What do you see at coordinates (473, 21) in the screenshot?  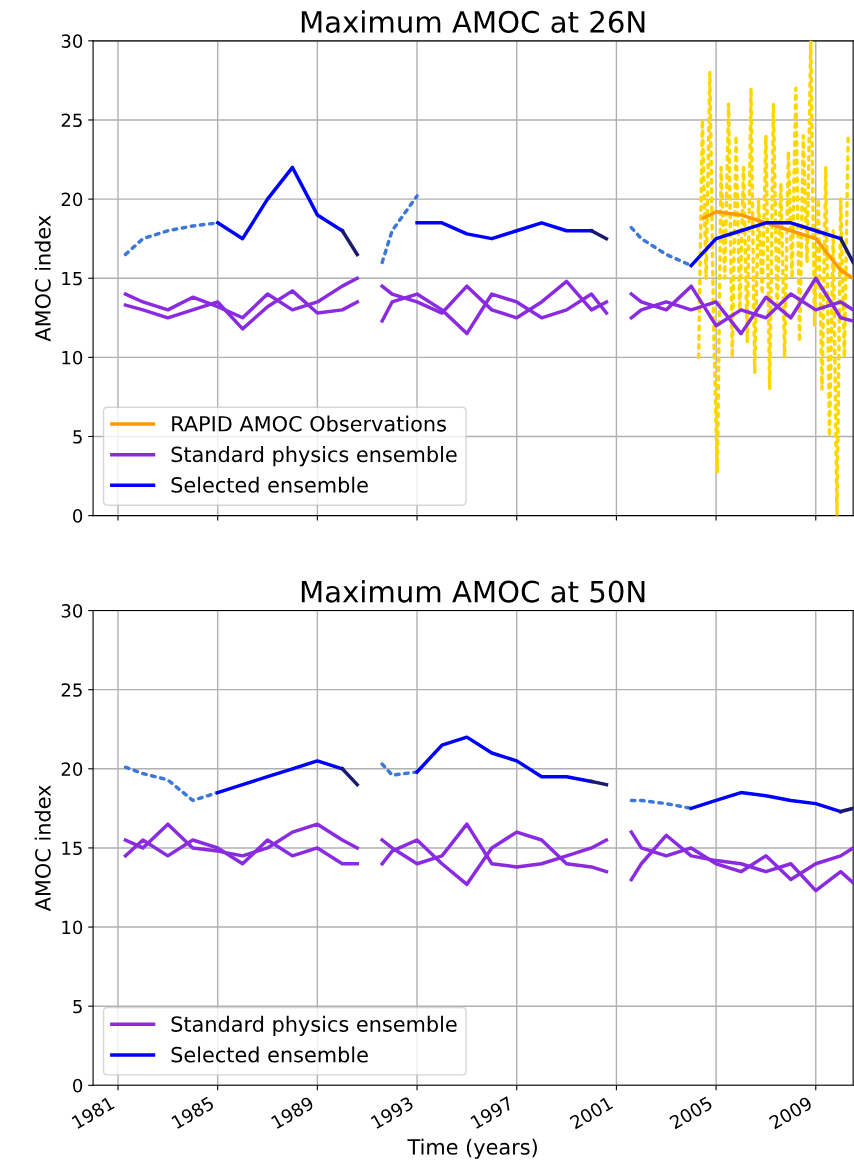 I see `chart-title: Maximum AMOC at 26N` at bounding box center [473, 21].